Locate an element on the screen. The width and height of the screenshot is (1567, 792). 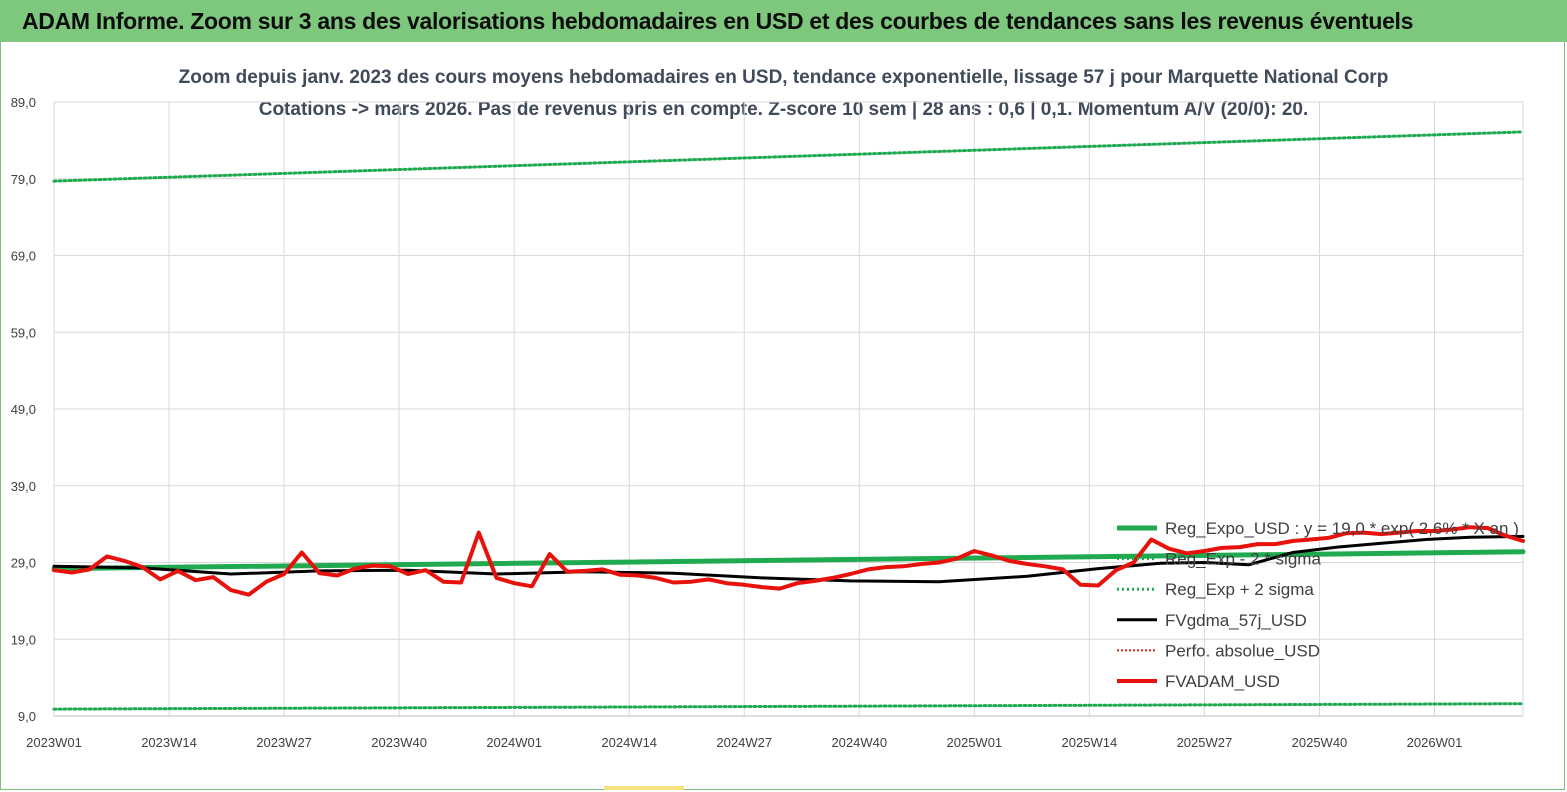
reg-expo-line is located at coordinates (788, 560).